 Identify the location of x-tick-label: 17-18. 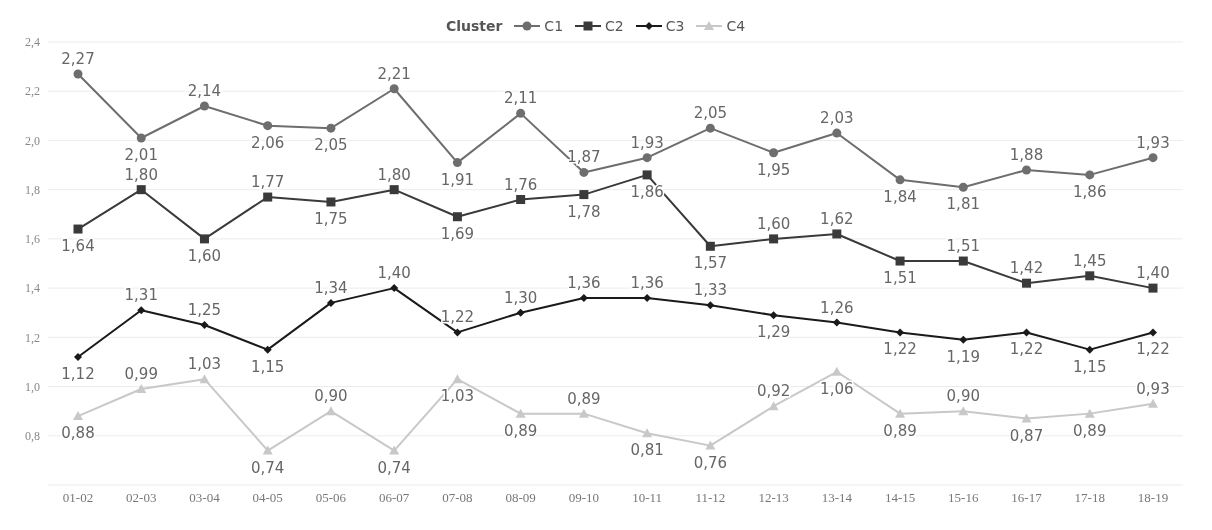
(1089, 498).